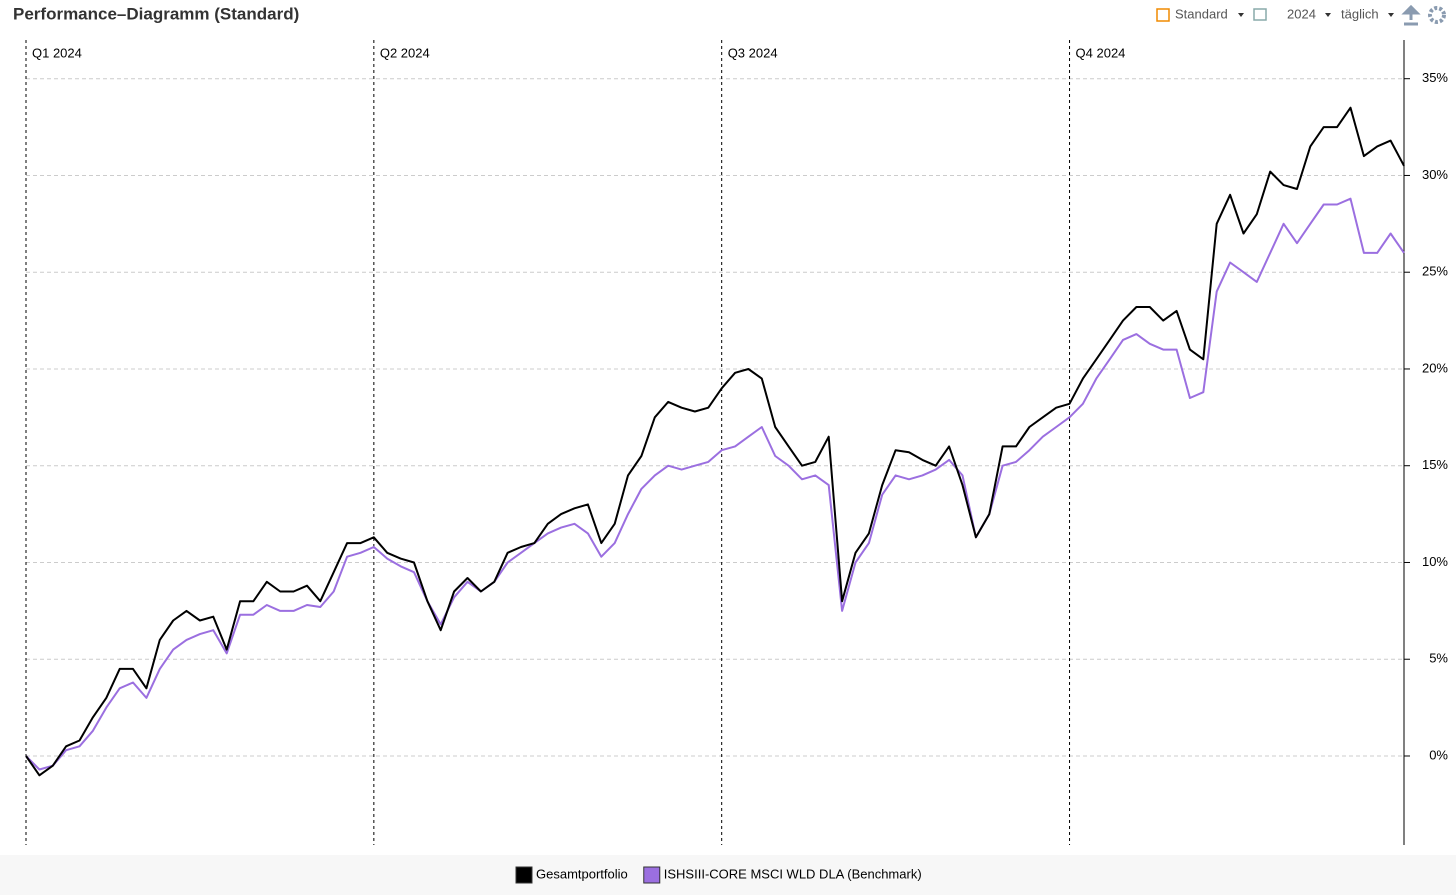 This screenshot has width=1456, height=895. Describe the element at coordinates (1411, 15) in the screenshot. I see `export-icon` at that location.